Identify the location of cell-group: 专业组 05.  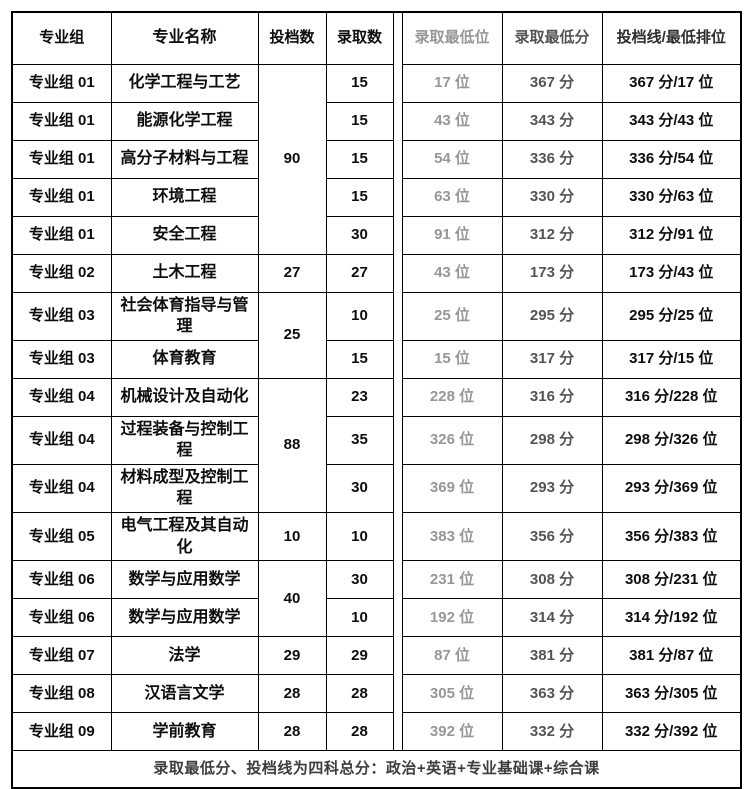
(61, 537).